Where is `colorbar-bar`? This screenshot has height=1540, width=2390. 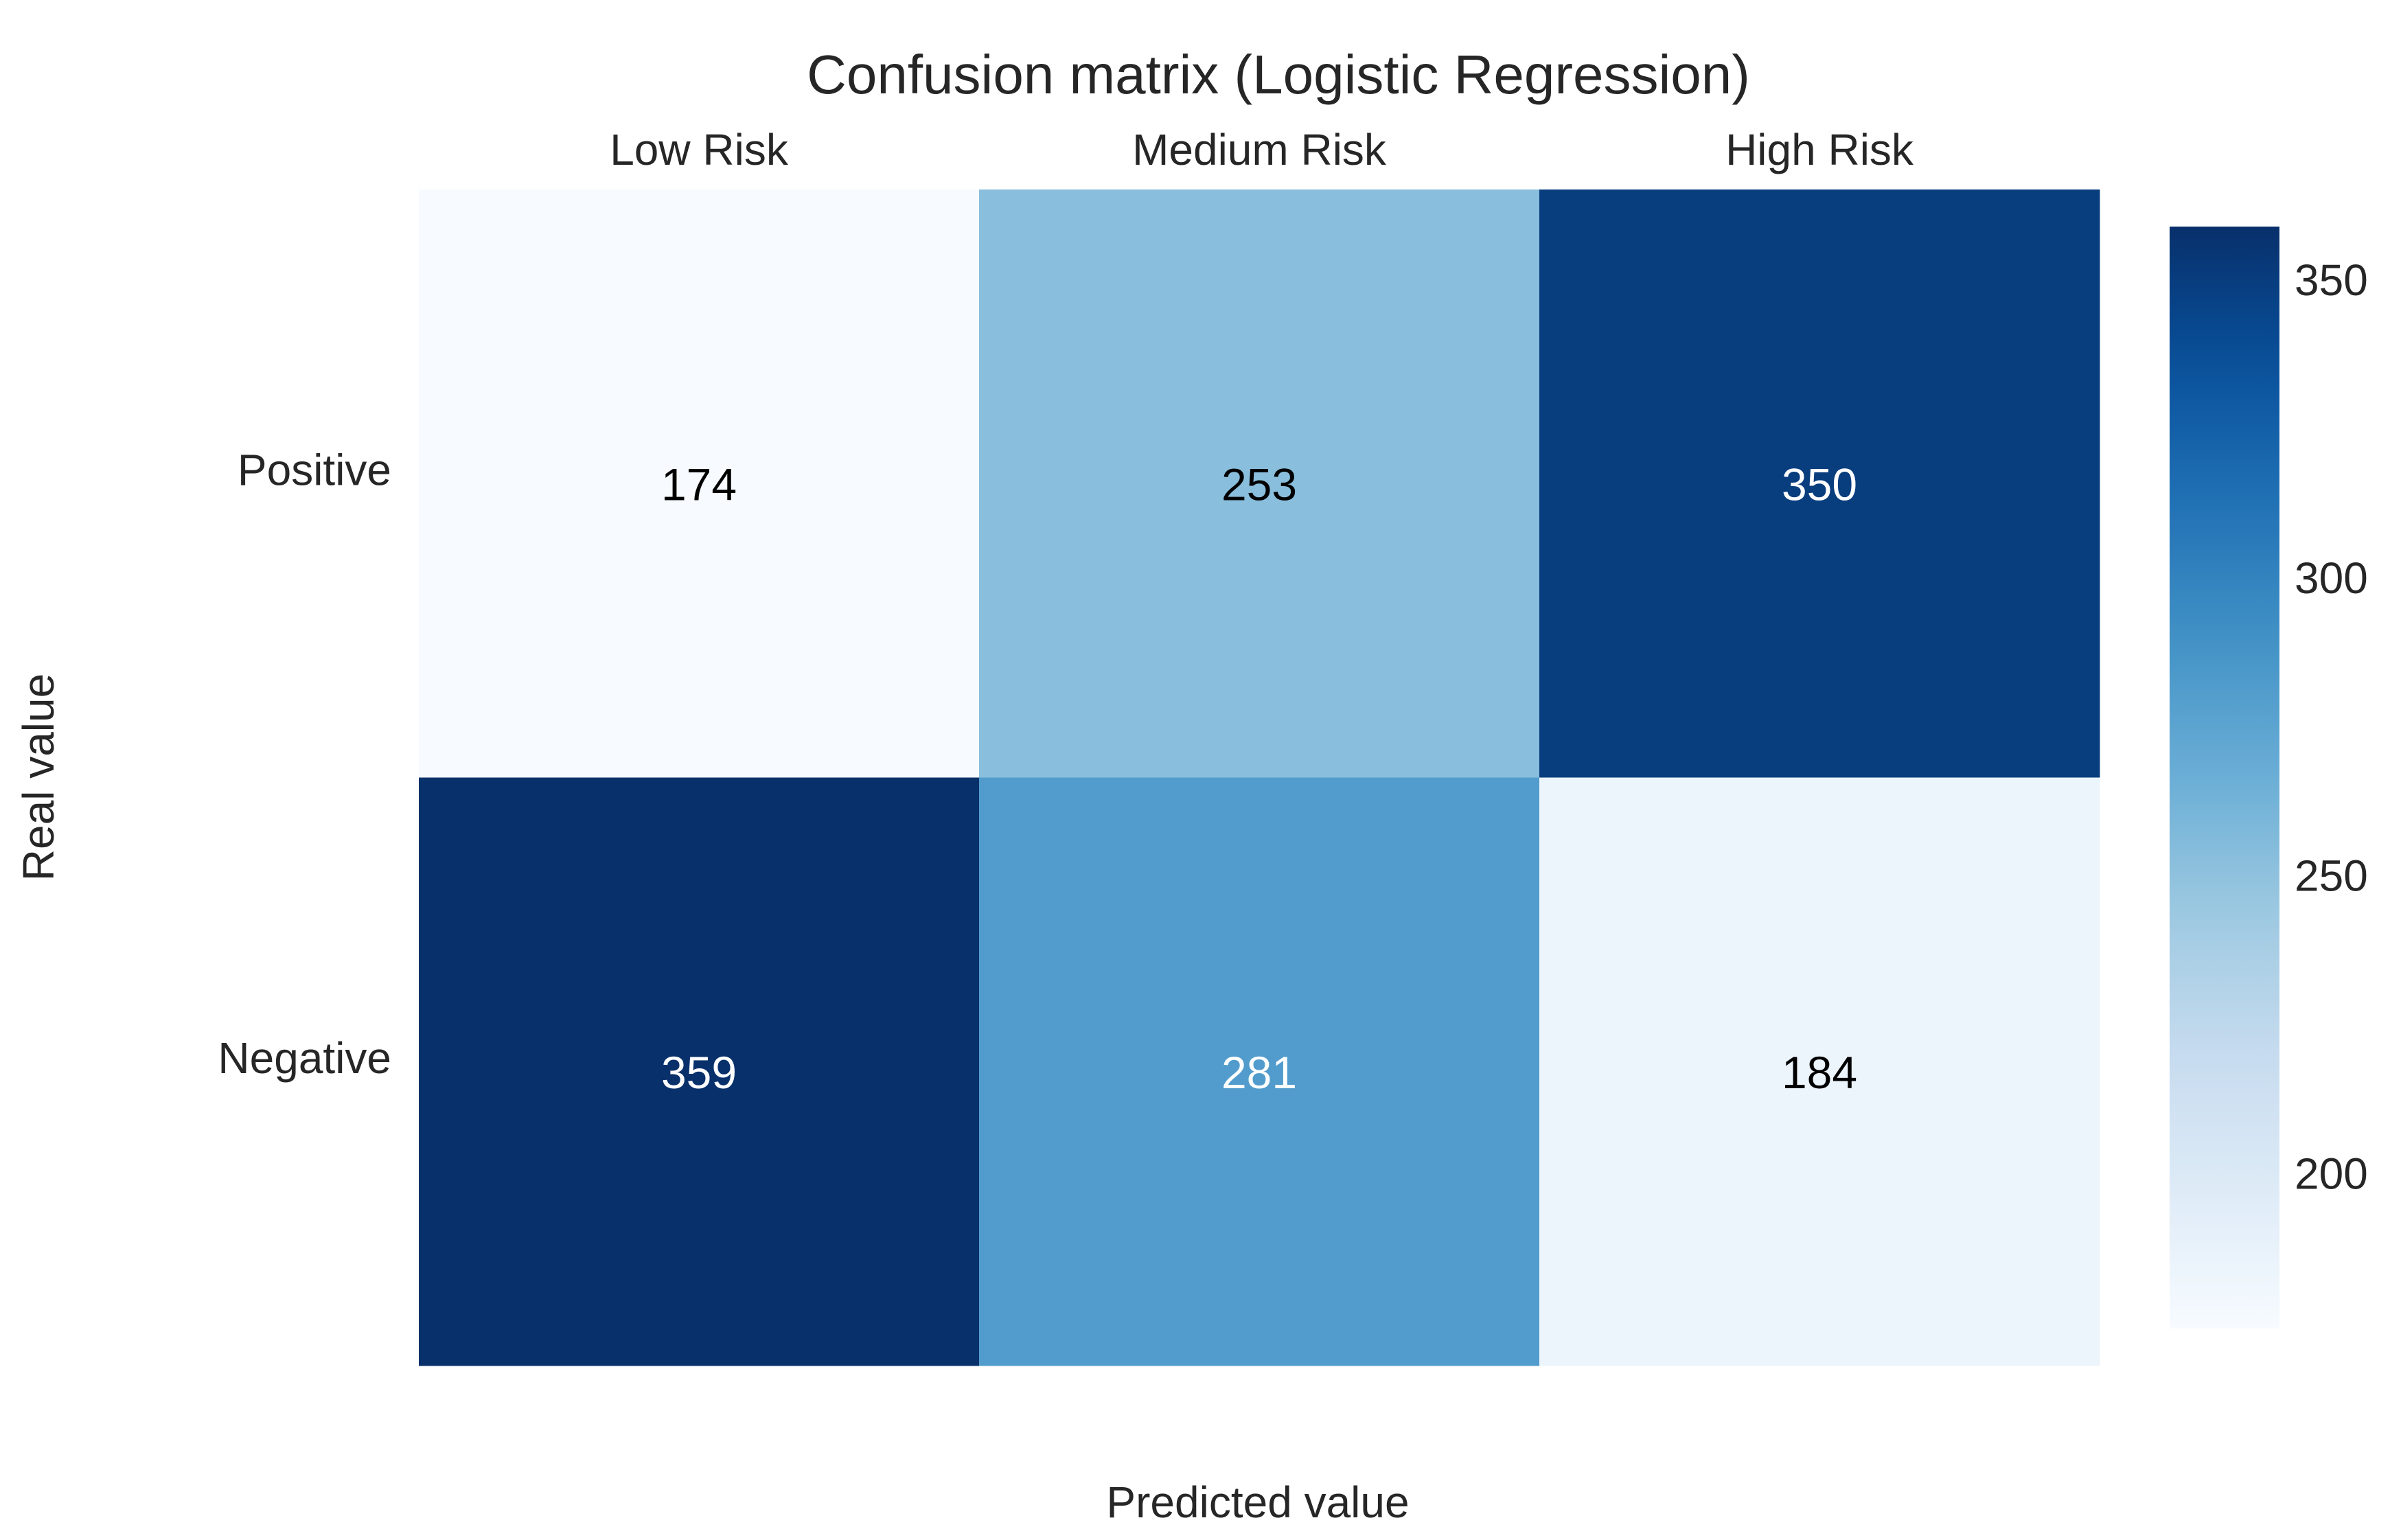 colorbar-bar is located at coordinates (2224, 778).